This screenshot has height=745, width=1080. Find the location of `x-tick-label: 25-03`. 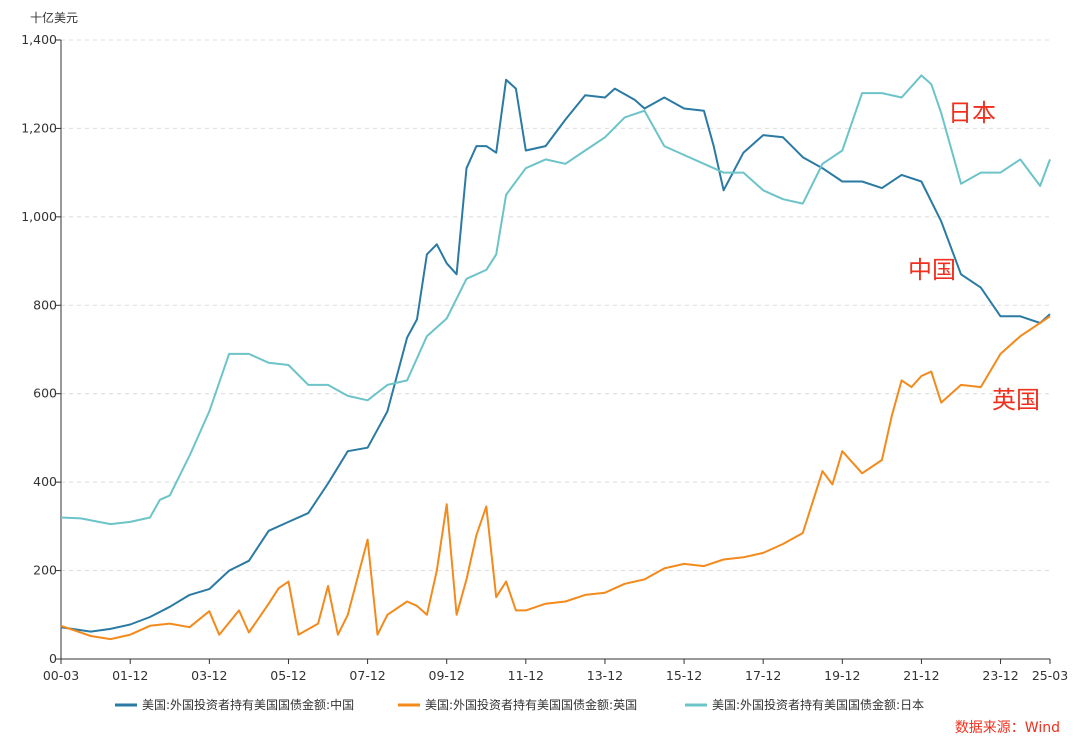

x-tick-label: 25-03 is located at coordinates (1050, 675).